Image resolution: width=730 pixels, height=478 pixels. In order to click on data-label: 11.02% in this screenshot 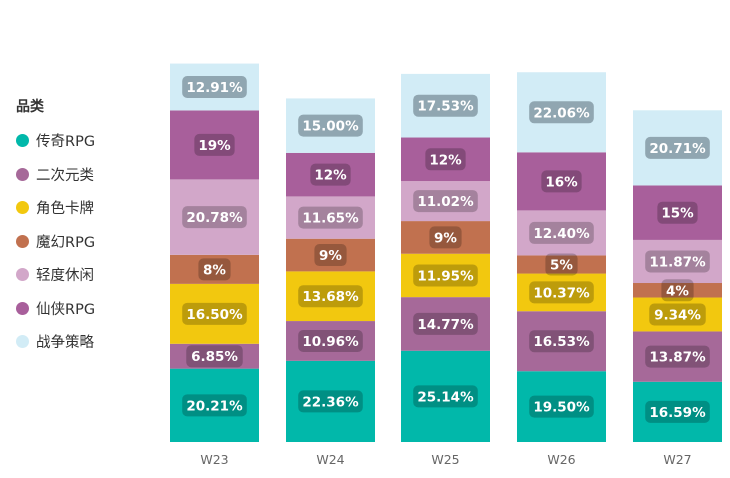, I will do `click(445, 201)`.